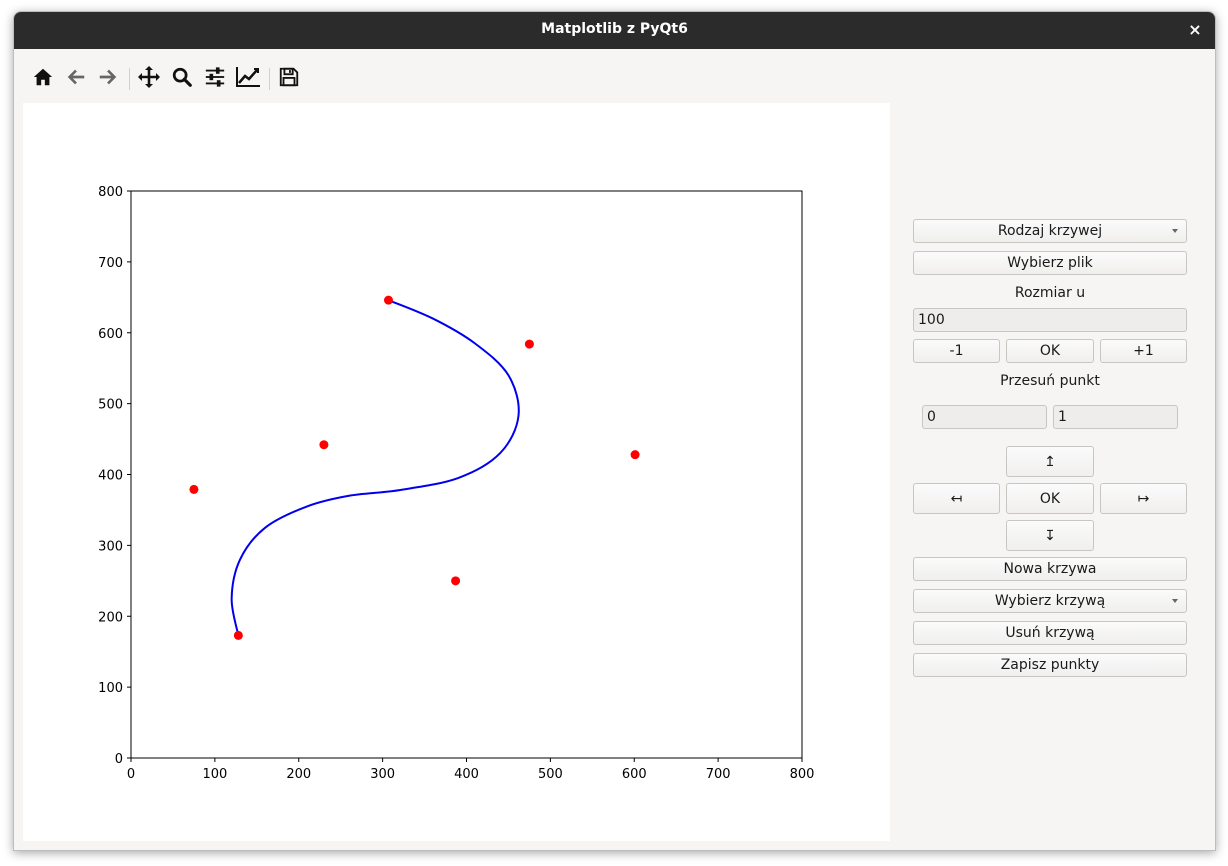 This screenshot has height=866, width=1228. I want to click on move-right-button: ↦, so click(1143, 498).